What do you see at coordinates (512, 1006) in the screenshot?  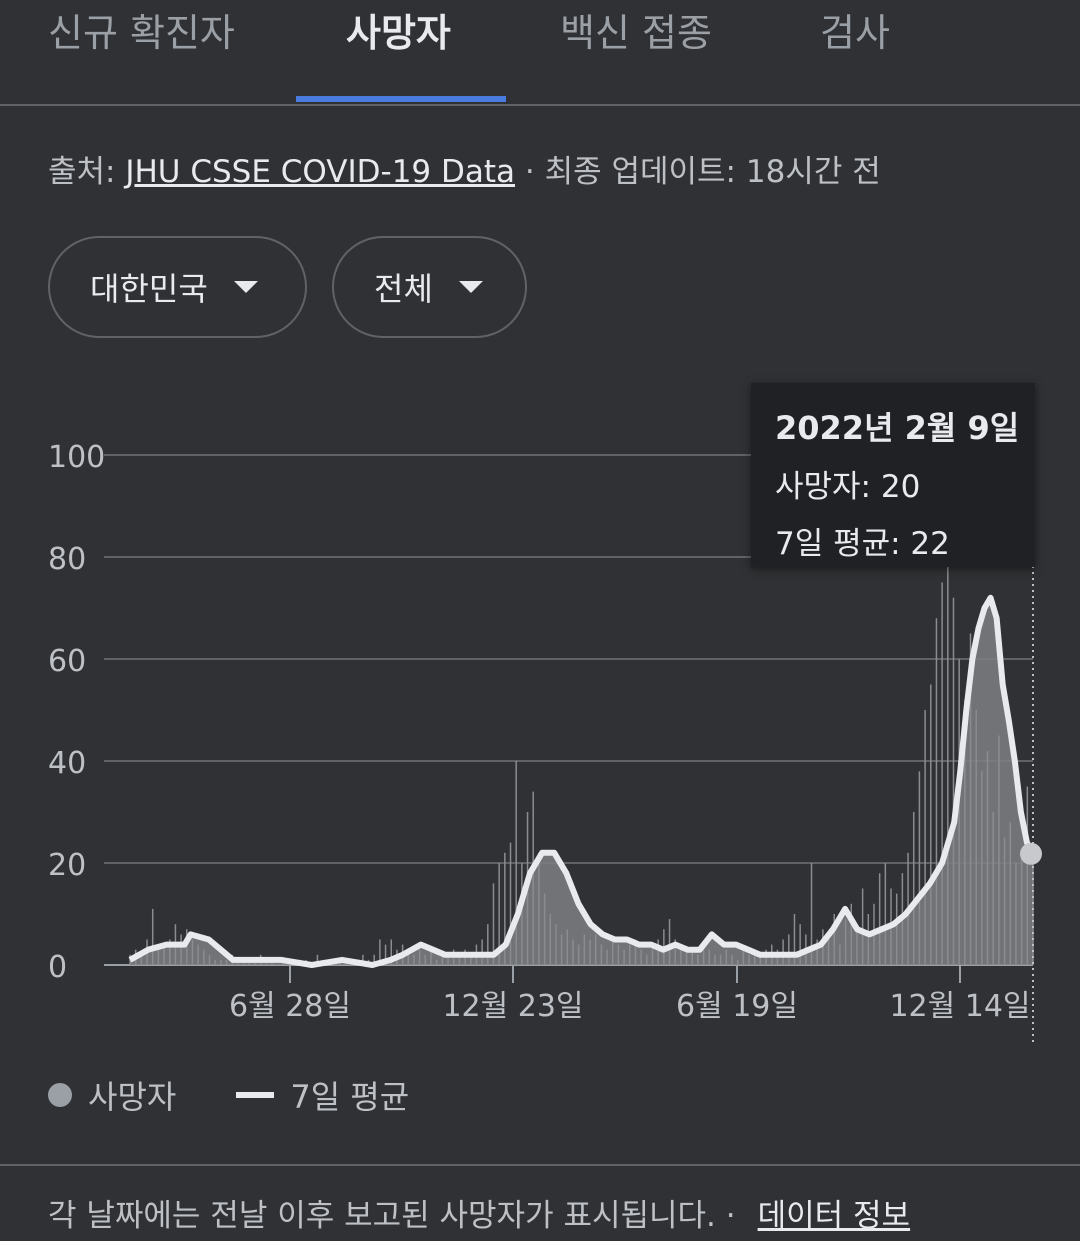 I see `x-tick-label: 12월 23일` at bounding box center [512, 1006].